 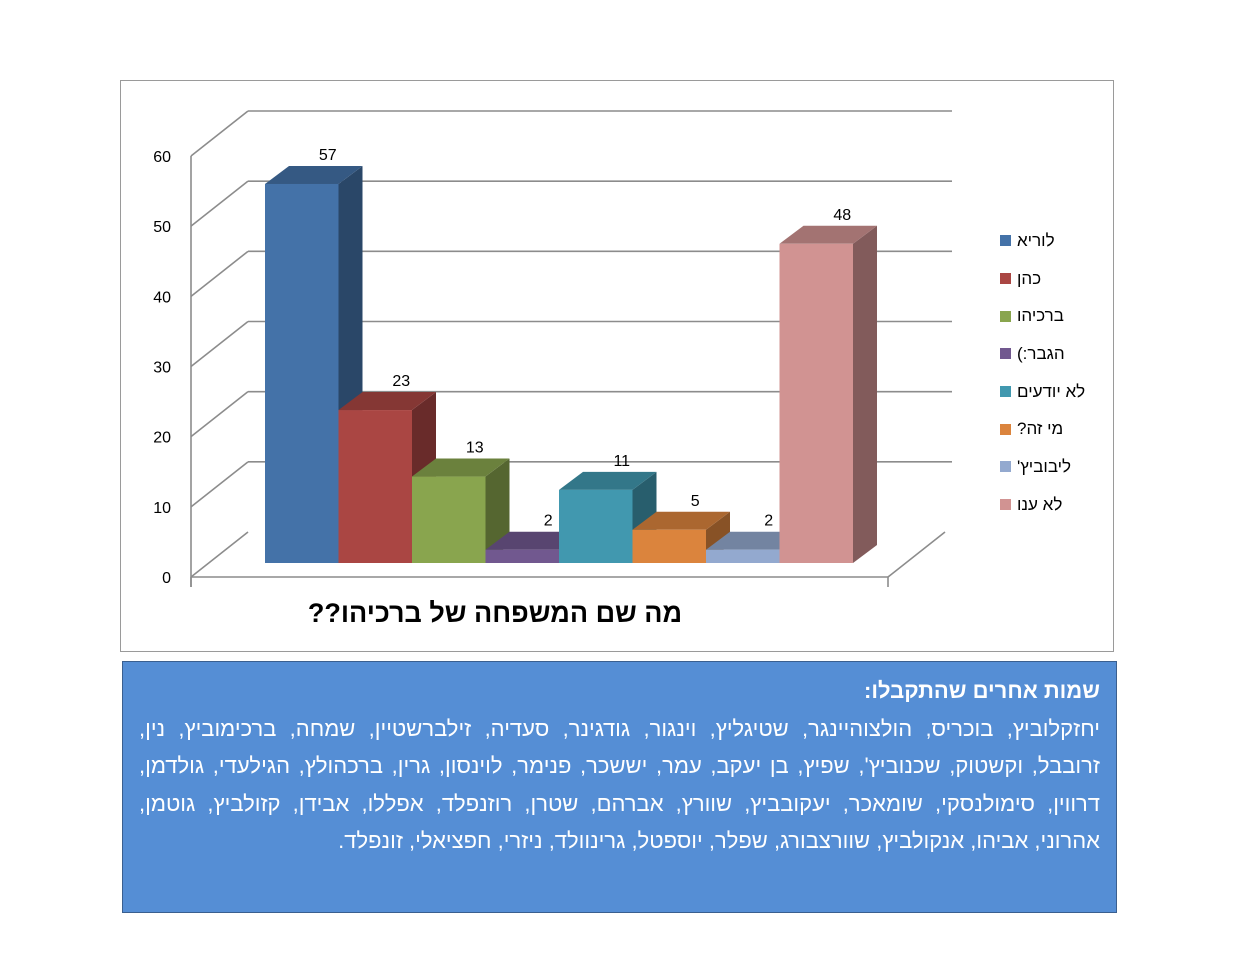 I want to click on legend-item: לא ענו, so click(x=1055, y=505).